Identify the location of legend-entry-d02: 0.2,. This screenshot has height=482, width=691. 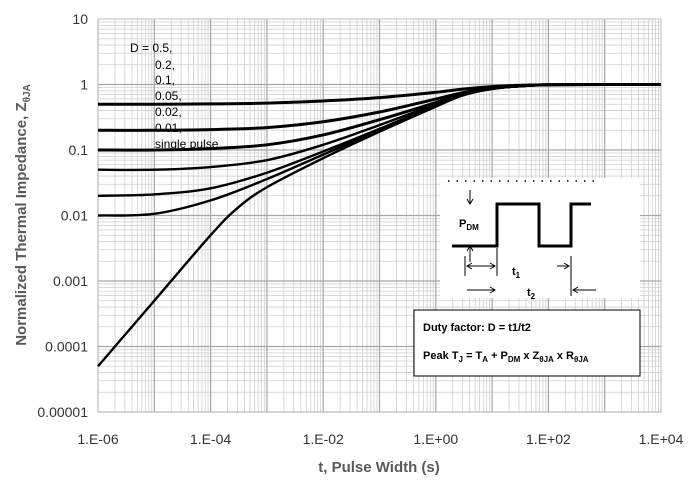
(165, 65).